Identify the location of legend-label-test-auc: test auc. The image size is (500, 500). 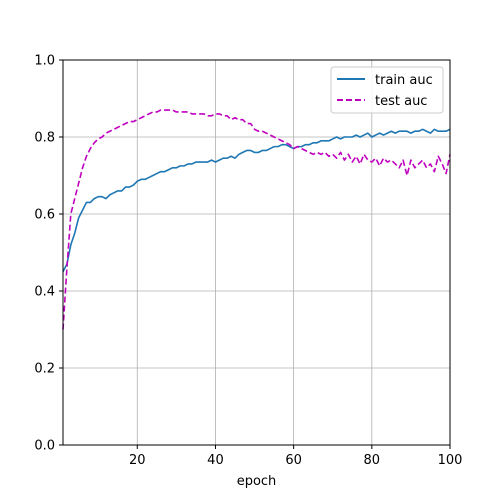
(401, 101).